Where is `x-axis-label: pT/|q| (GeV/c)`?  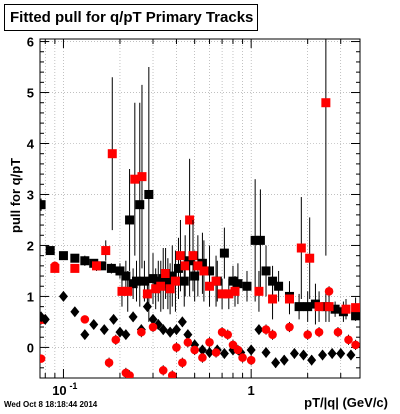 x-axis-label: pT/|q| (GeV/c) is located at coordinates (346, 402).